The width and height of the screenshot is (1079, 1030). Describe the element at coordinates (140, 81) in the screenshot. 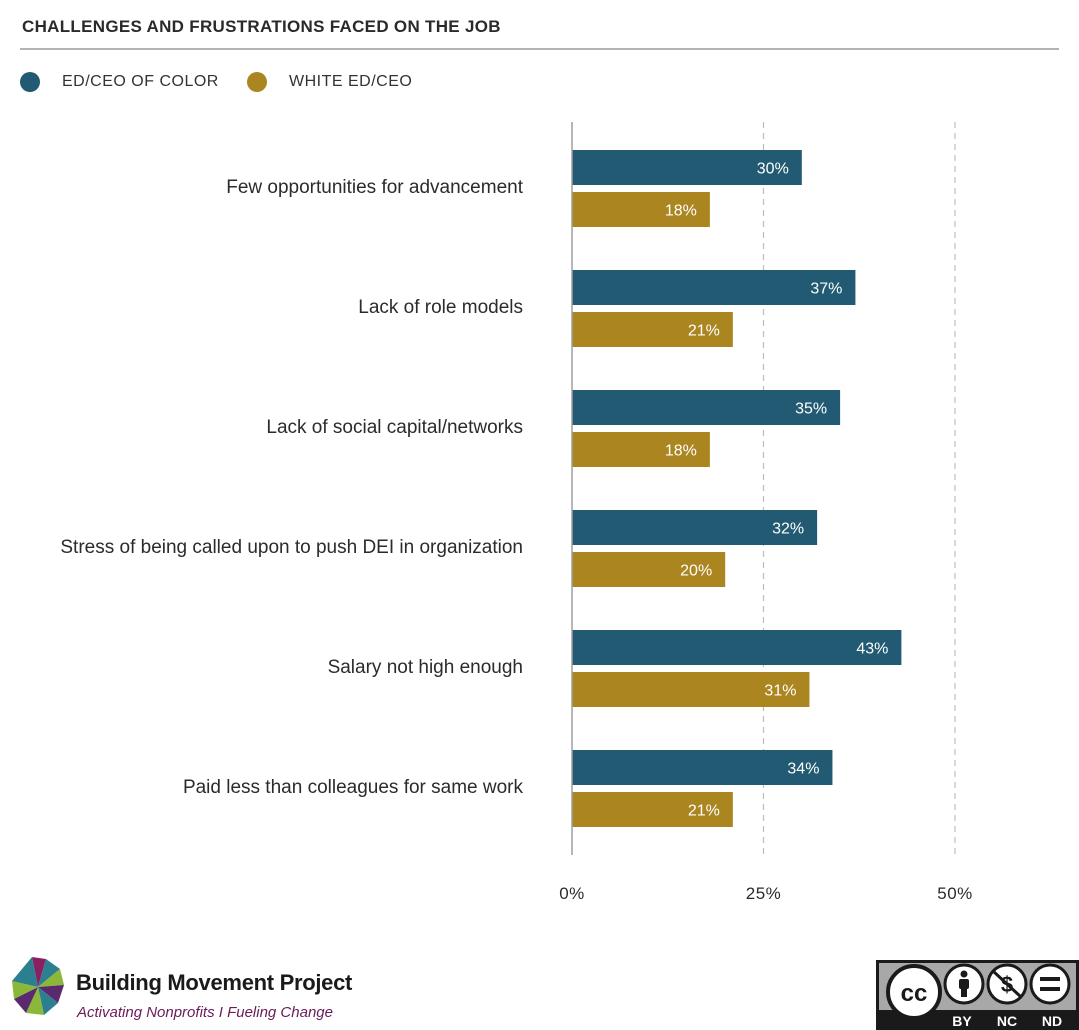

I see `legend-label-series1: ED/CEO OF COLOR` at that location.